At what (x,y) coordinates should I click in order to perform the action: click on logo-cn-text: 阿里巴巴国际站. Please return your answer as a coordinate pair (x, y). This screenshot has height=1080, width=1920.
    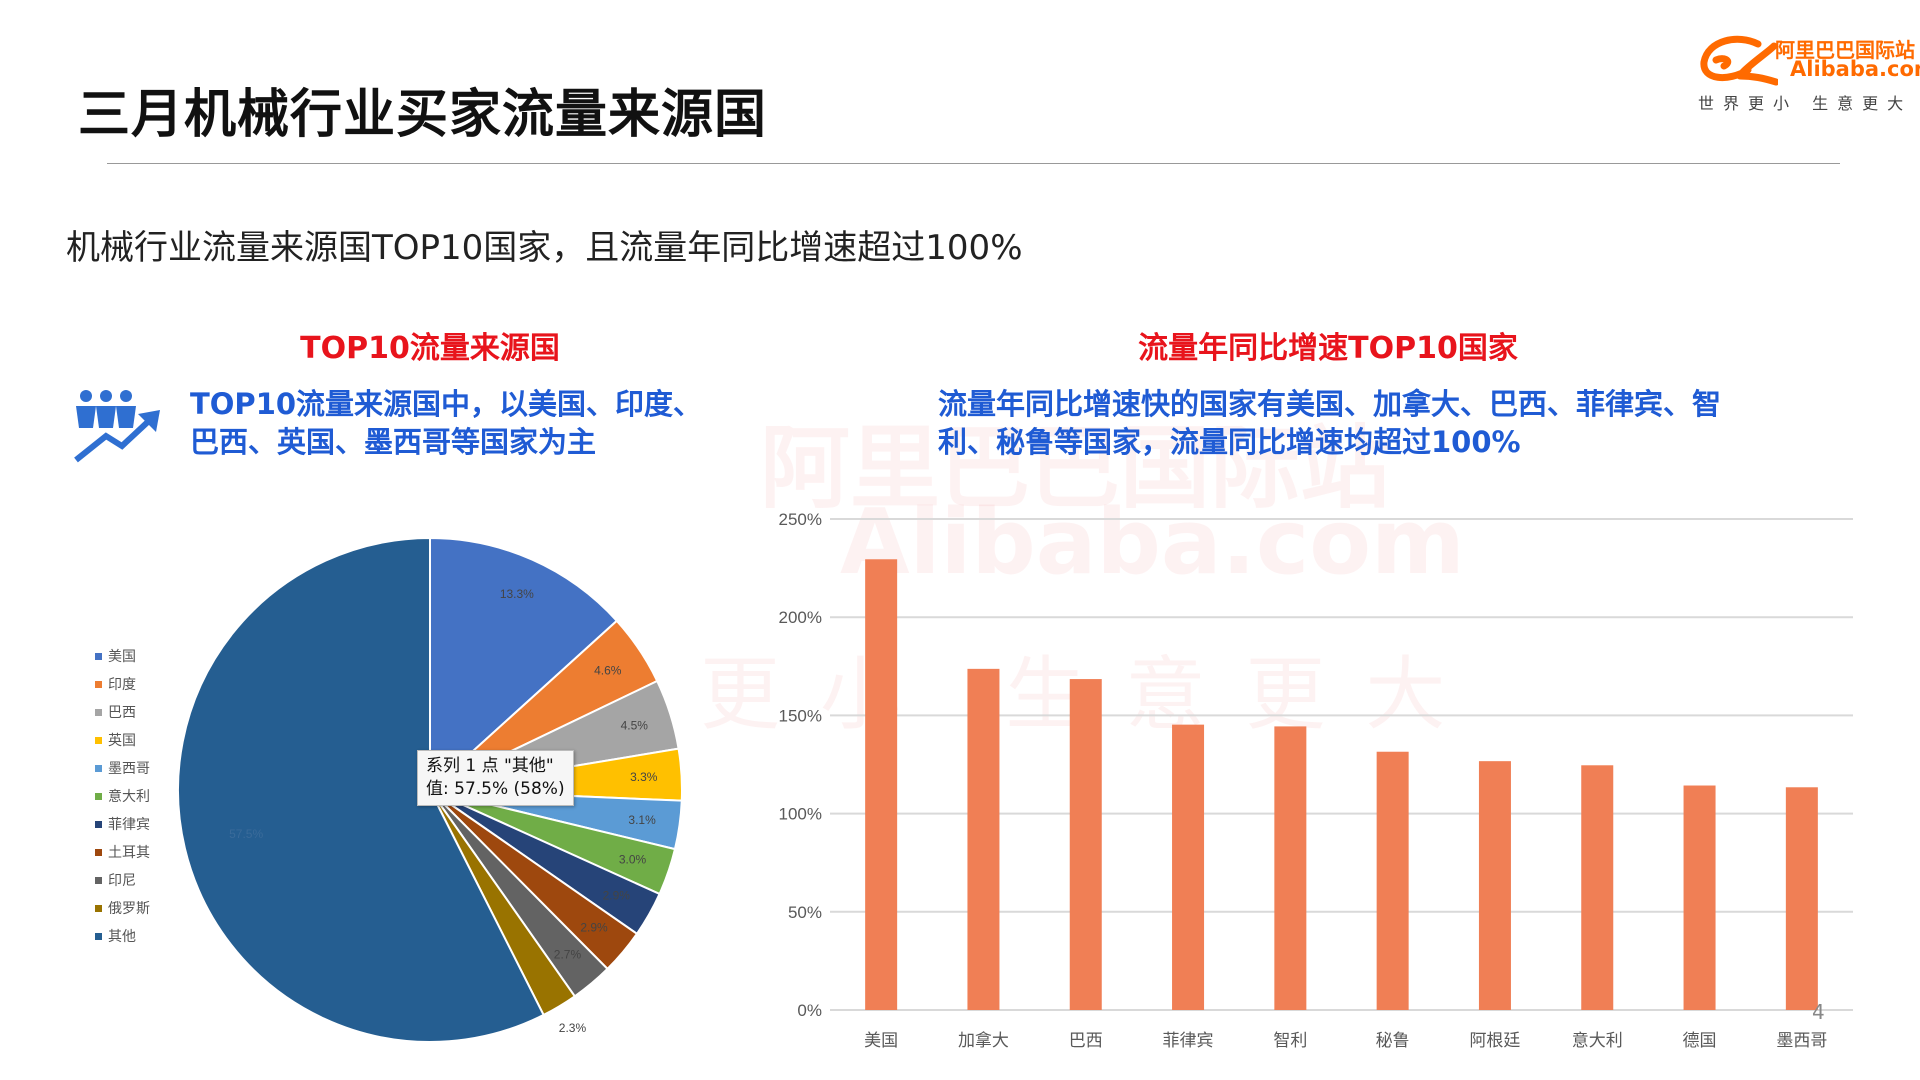
    Looking at the image, I should click on (1845, 50).